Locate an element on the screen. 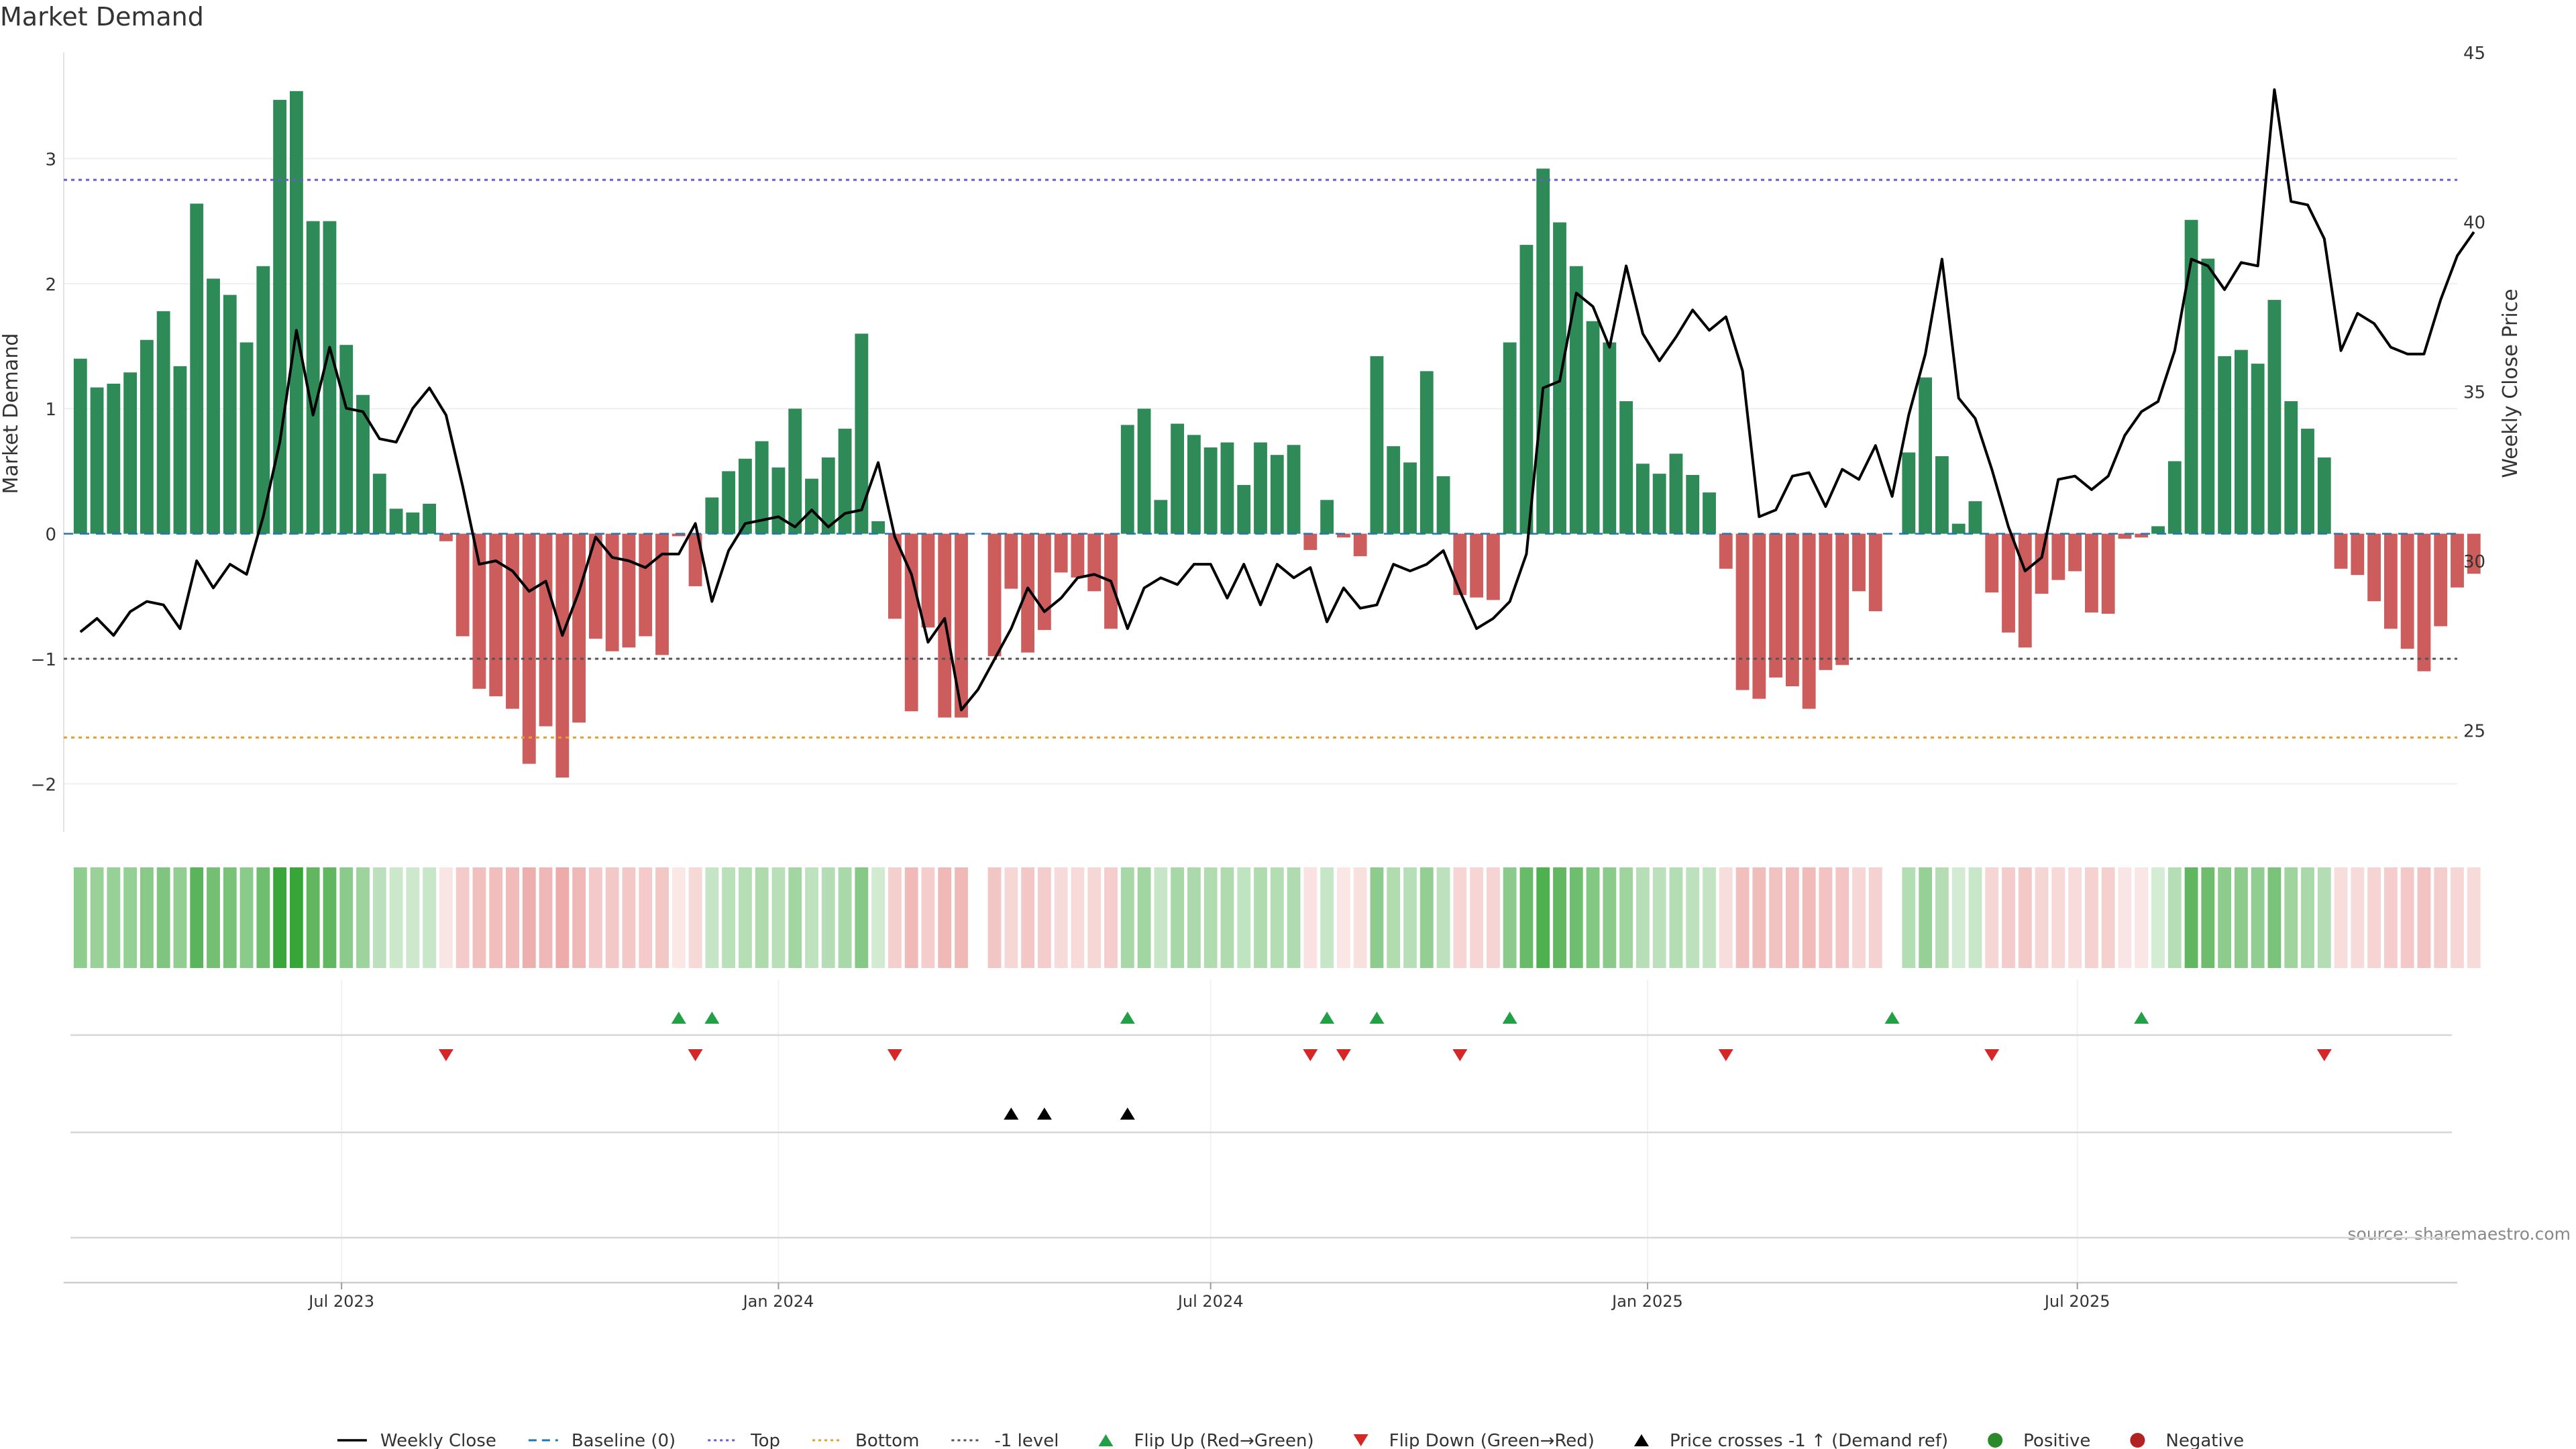 The image size is (2576, 1449). legend-item-5-symbol is located at coordinates (1106, 1440).